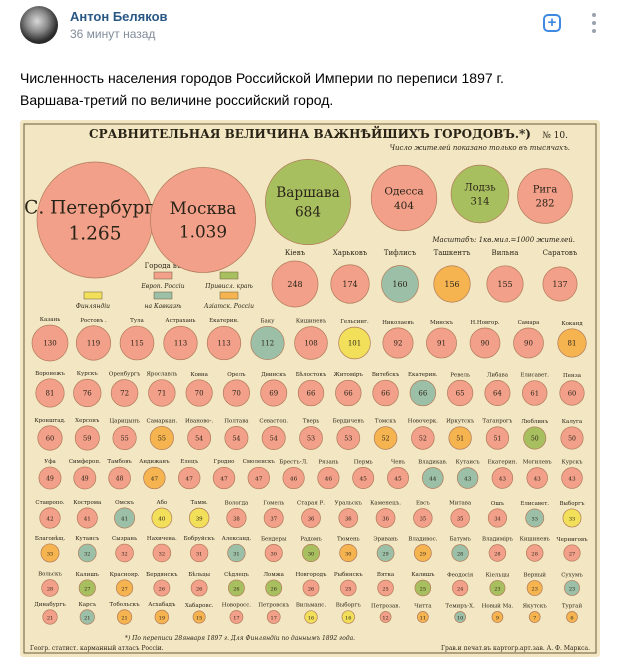 The image size is (620, 667). What do you see at coordinates (497, 439) in the screenshot?
I see `city-value-small: 51` at bounding box center [497, 439].